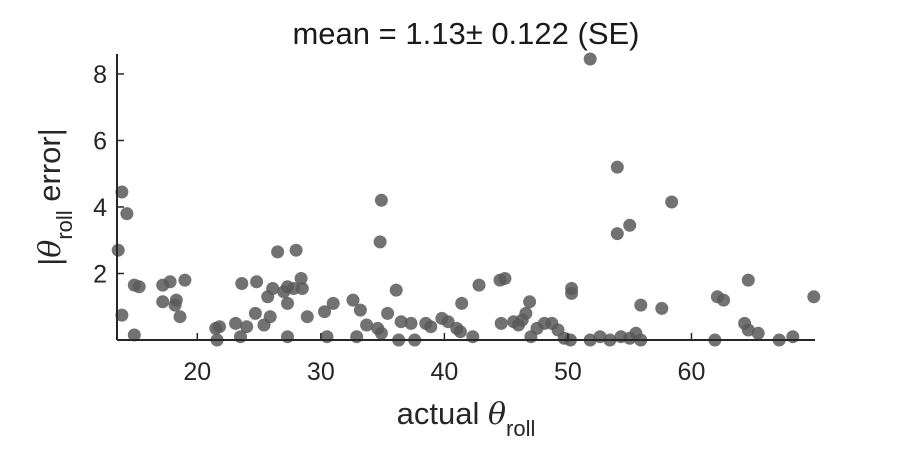 Image resolution: width=900 pixels, height=450 pixels. Describe the element at coordinates (520, 428) in the screenshot. I see `x-axis-label-subscript: roll` at that location.